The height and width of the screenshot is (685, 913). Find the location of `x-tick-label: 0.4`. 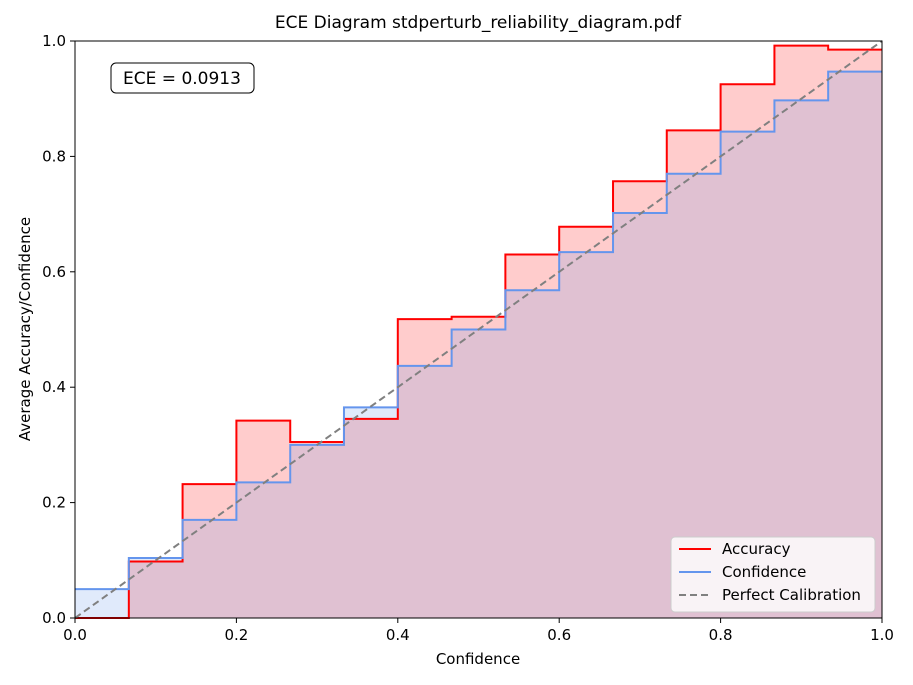

x-tick-label: 0.4 is located at coordinates (398, 635).